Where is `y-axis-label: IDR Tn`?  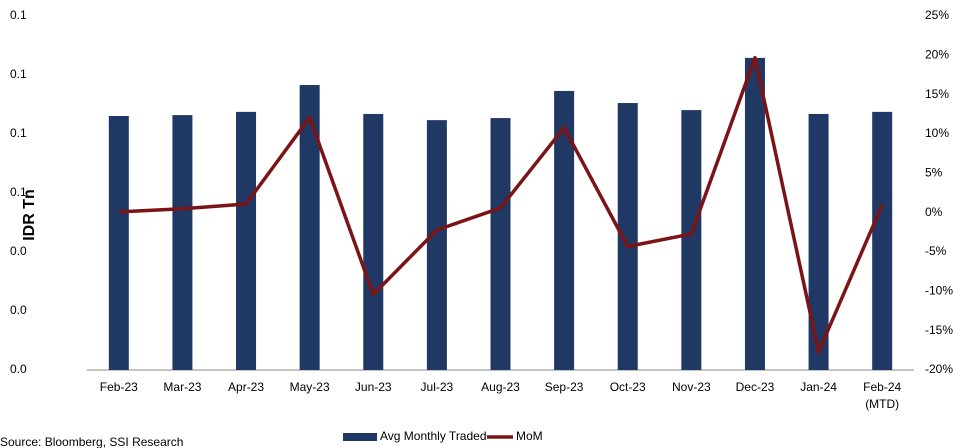
y-axis-label: IDR Tn is located at coordinates (29, 215).